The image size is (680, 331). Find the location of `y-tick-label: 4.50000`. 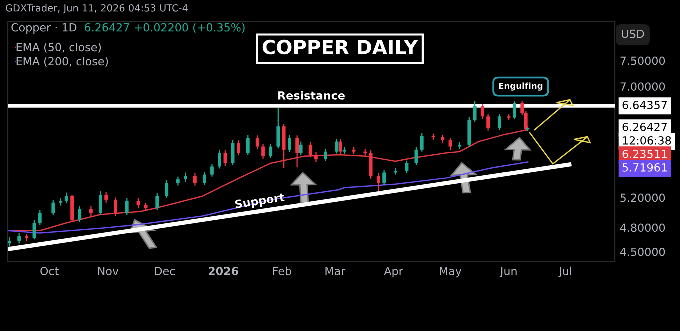

y-tick-label: 4.50000 is located at coordinates (643, 252).